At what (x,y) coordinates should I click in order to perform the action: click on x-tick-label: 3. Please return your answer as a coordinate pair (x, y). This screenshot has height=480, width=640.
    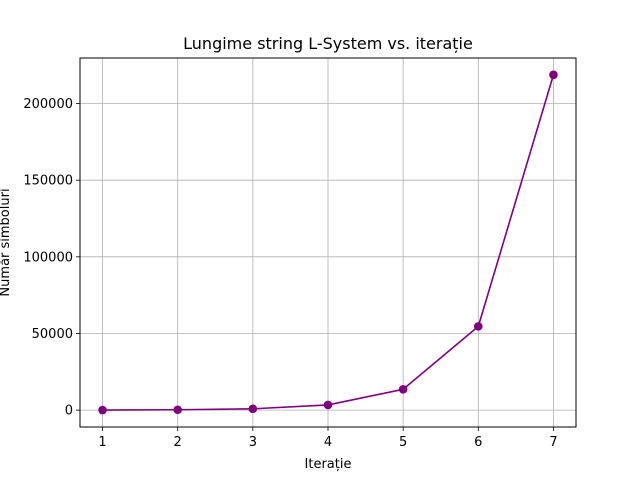
    Looking at the image, I should click on (253, 442).